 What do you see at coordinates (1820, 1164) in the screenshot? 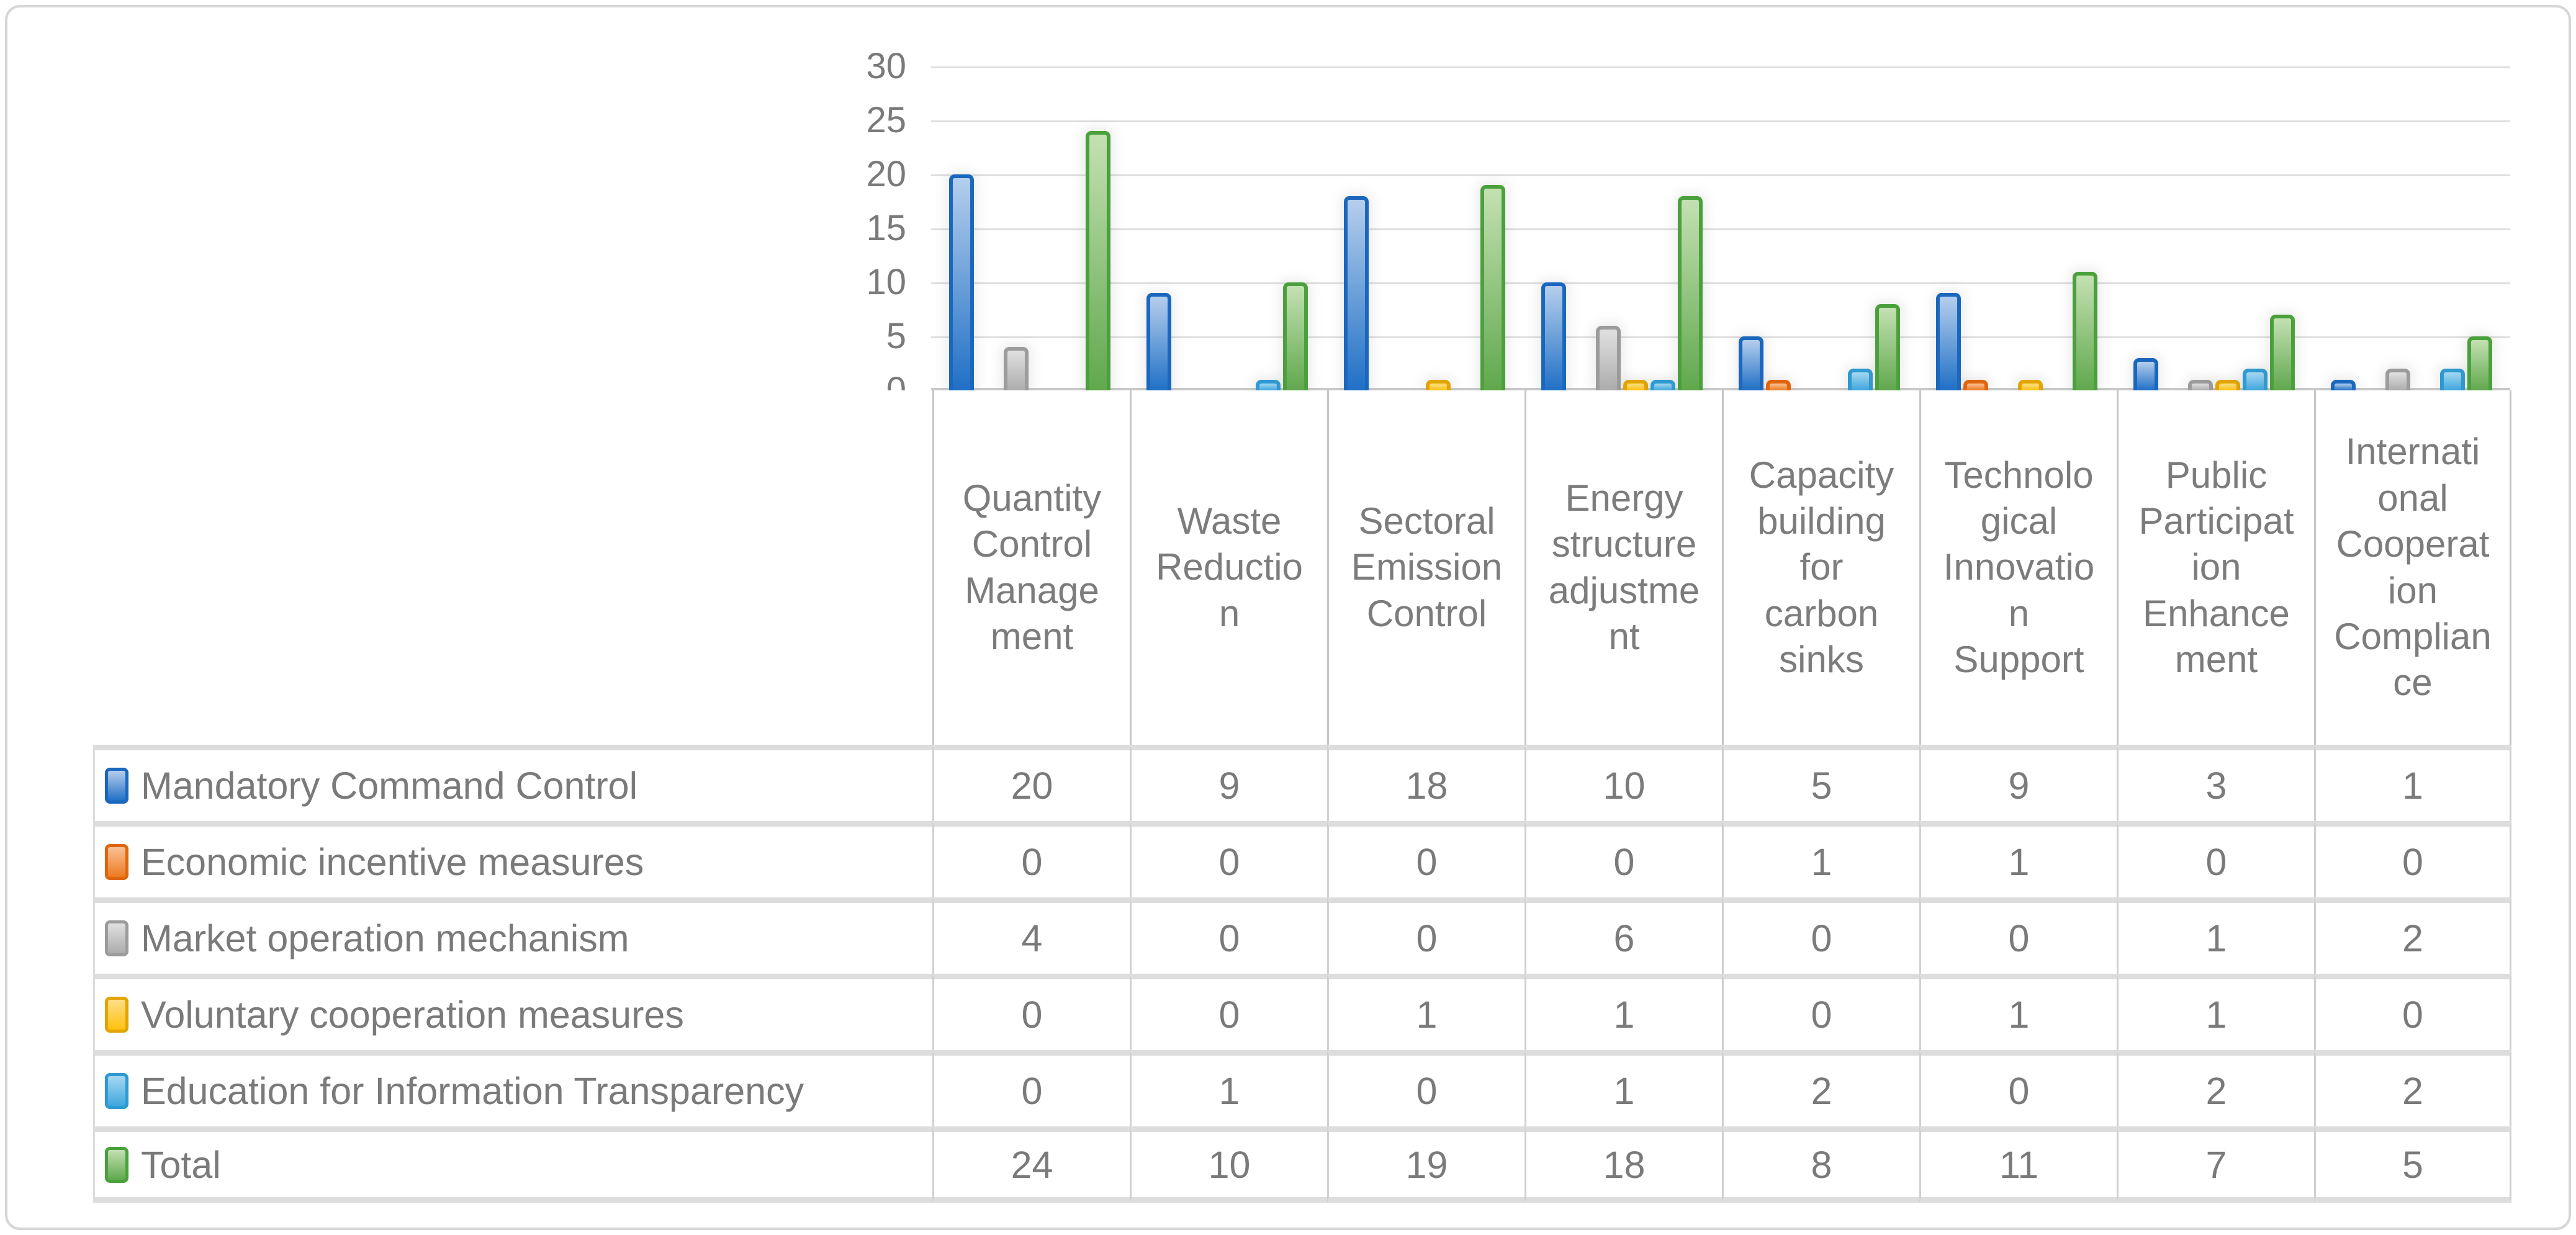
I see `value-cell: 8` at bounding box center [1820, 1164].